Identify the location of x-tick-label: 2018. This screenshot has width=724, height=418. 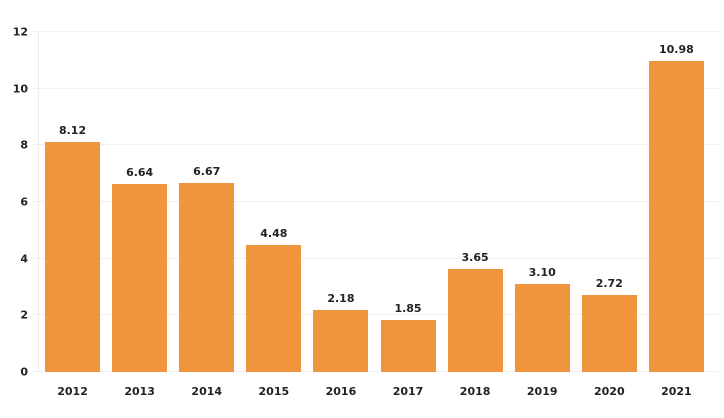
(475, 391).